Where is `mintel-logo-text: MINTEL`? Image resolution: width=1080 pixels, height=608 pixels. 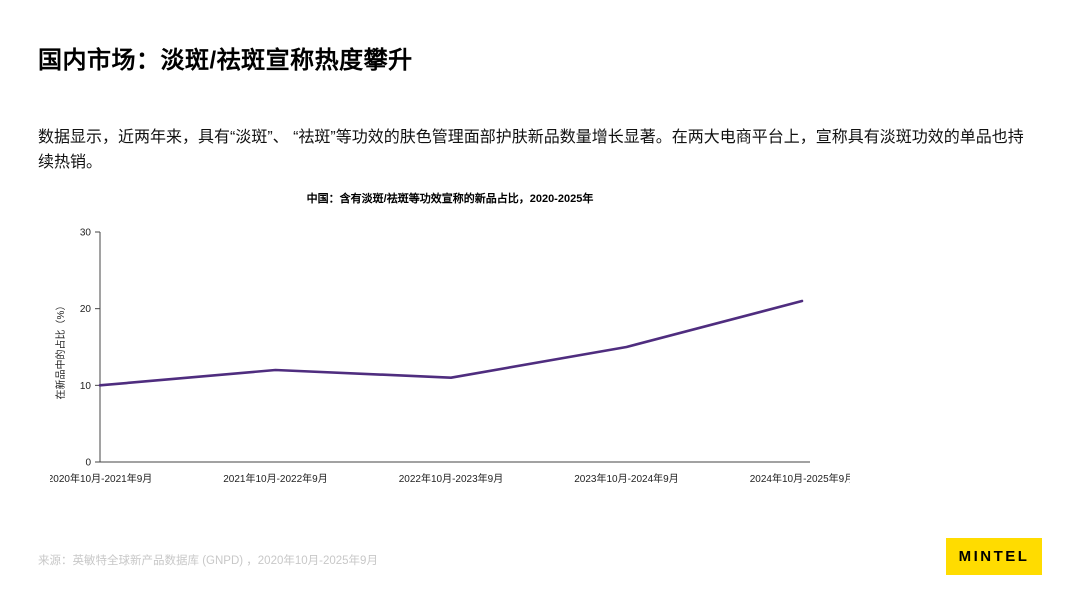 mintel-logo-text: MINTEL is located at coordinates (994, 556).